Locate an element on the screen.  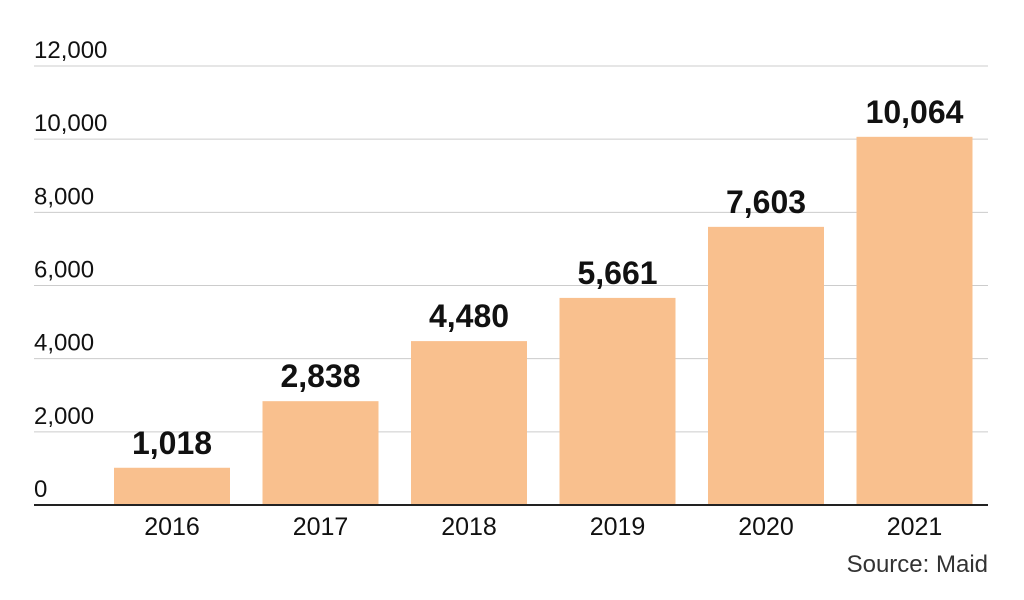
source-note: Source: Maid is located at coordinates (917, 564).